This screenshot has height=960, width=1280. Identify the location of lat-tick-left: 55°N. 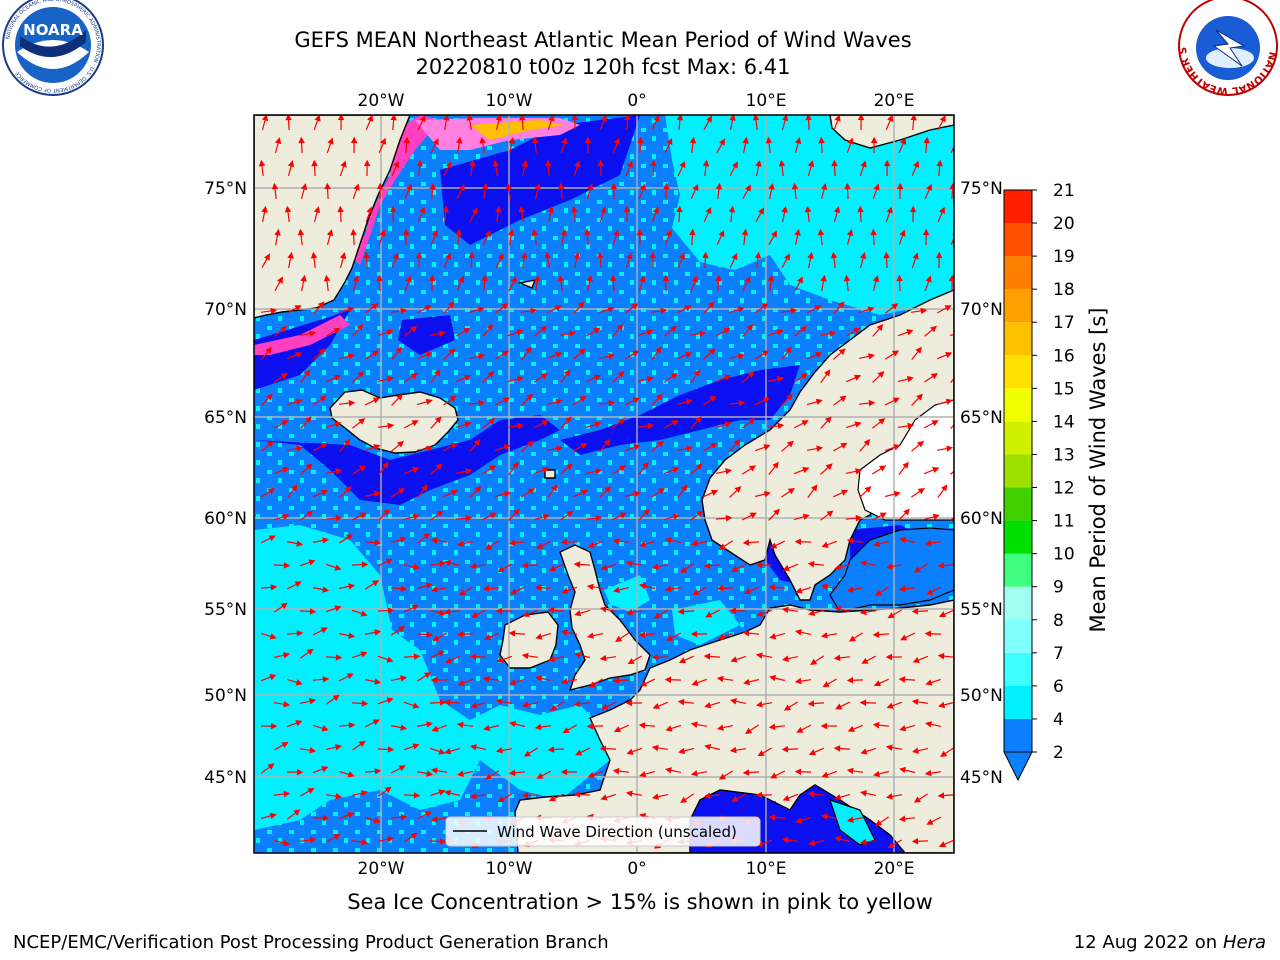
(225, 610).